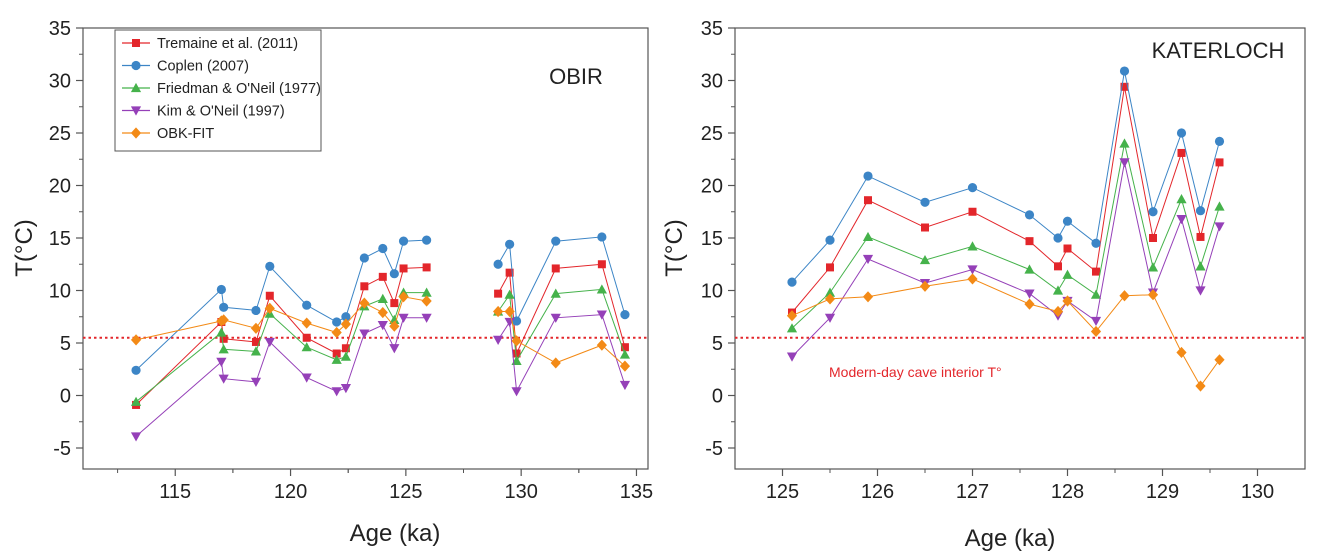 Image resolution: width=1317 pixels, height=554 pixels. Describe the element at coordinates (24, 248) in the screenshot. I see `y-axis-label: T(°C)` at that location.